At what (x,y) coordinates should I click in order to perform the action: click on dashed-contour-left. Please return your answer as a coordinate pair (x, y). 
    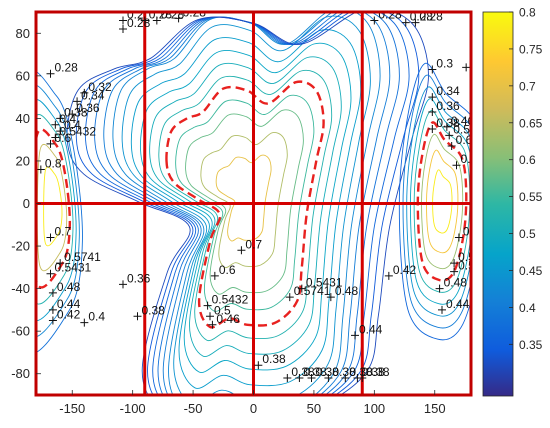
    Looking at the image, I should click on (54, 208).